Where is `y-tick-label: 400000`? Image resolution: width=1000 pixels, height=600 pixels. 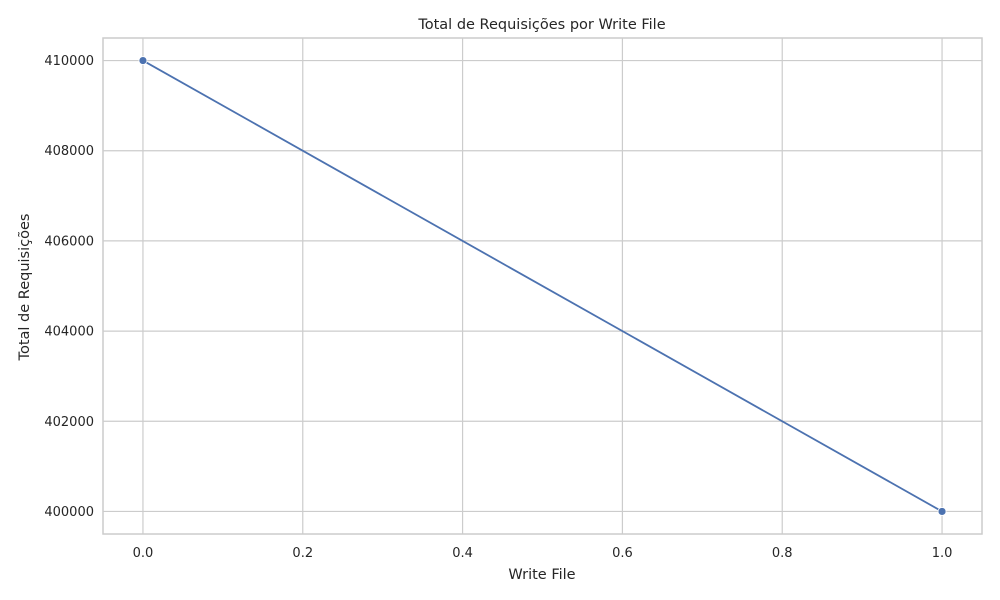
y-tick-label: 400000 is located at coordinates (69, 512).